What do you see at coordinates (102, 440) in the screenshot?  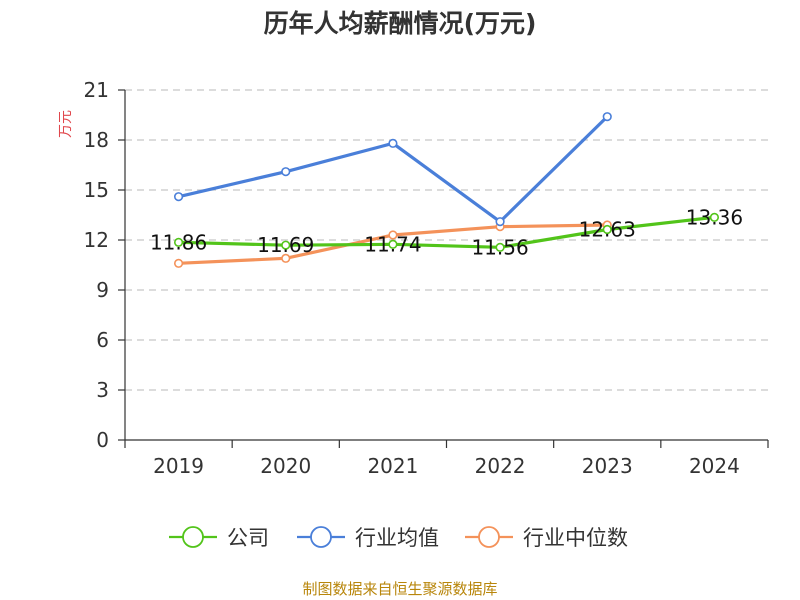 I see `y-tick-label: 0` at bounding box center [102, 440].